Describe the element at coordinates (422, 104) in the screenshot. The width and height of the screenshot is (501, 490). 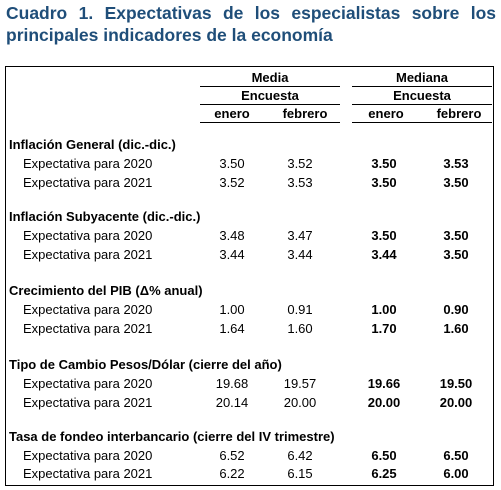
I see `mediana-encuesta-rule` at that location.